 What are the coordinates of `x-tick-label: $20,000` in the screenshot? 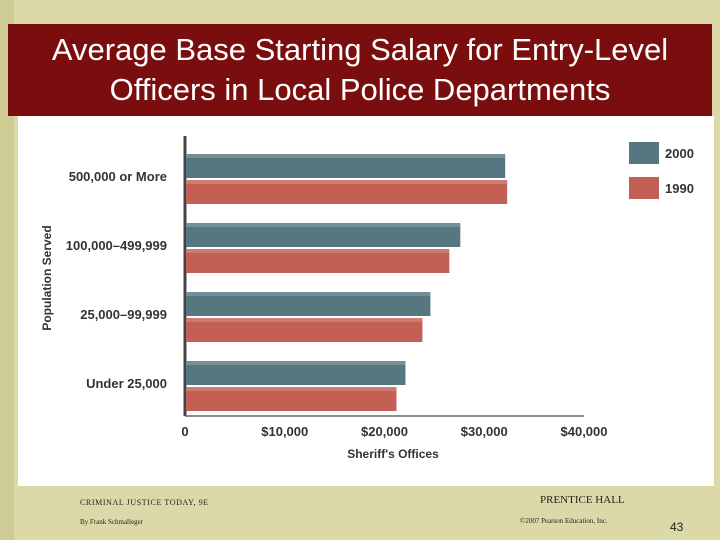 It's located at (384, 431).